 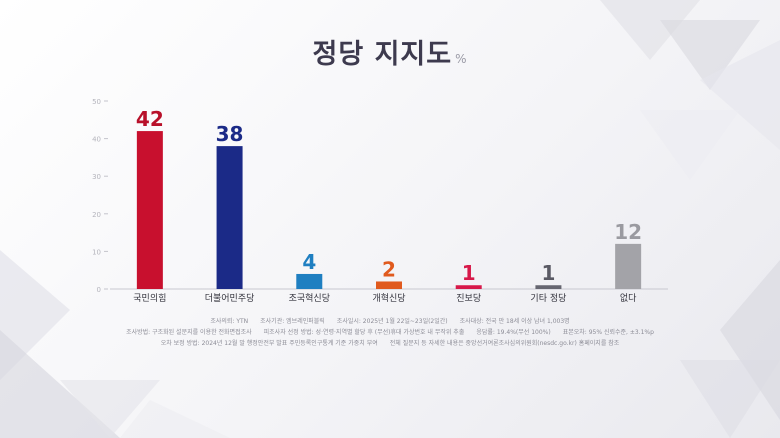 I want to click on y-tick-label: 10, so click(x=96, y=252).